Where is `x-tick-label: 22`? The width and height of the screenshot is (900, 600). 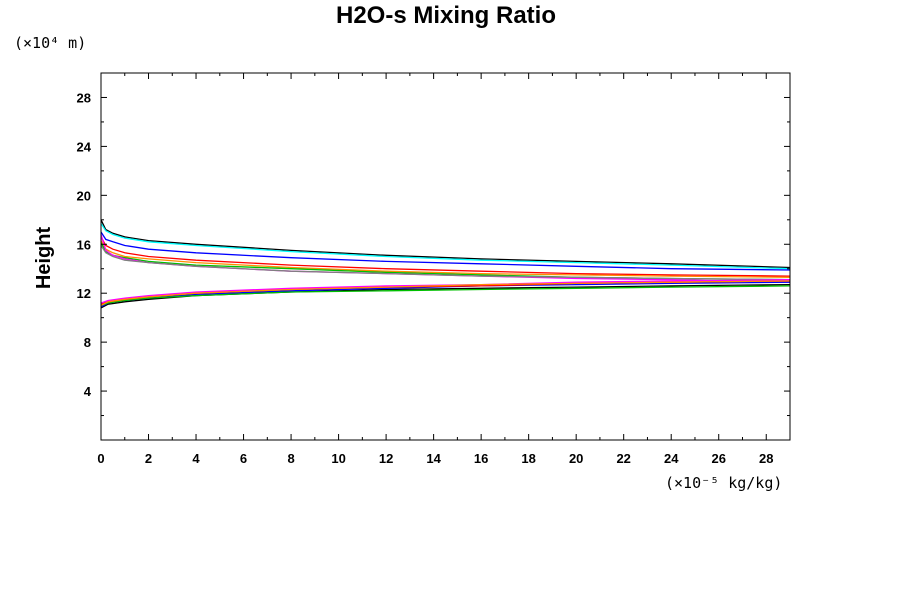
x-tick-label: 22 is located at coordinates (623, 458).